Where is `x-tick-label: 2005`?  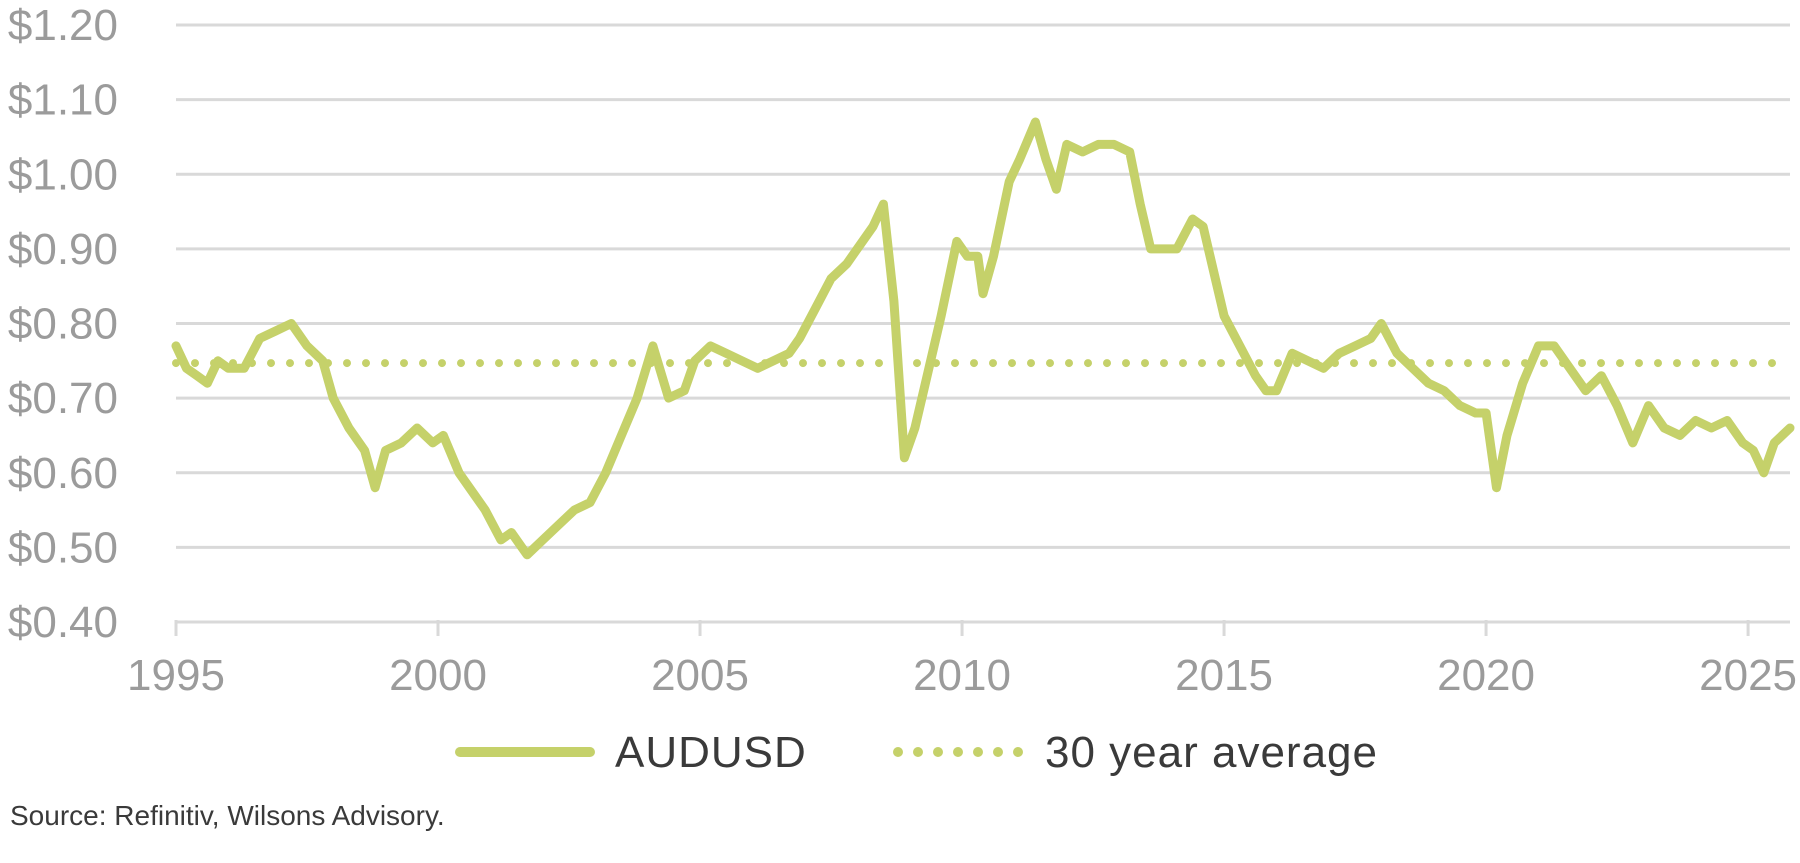 x-tick-label: 2005 is located at coordinates (700, 675).